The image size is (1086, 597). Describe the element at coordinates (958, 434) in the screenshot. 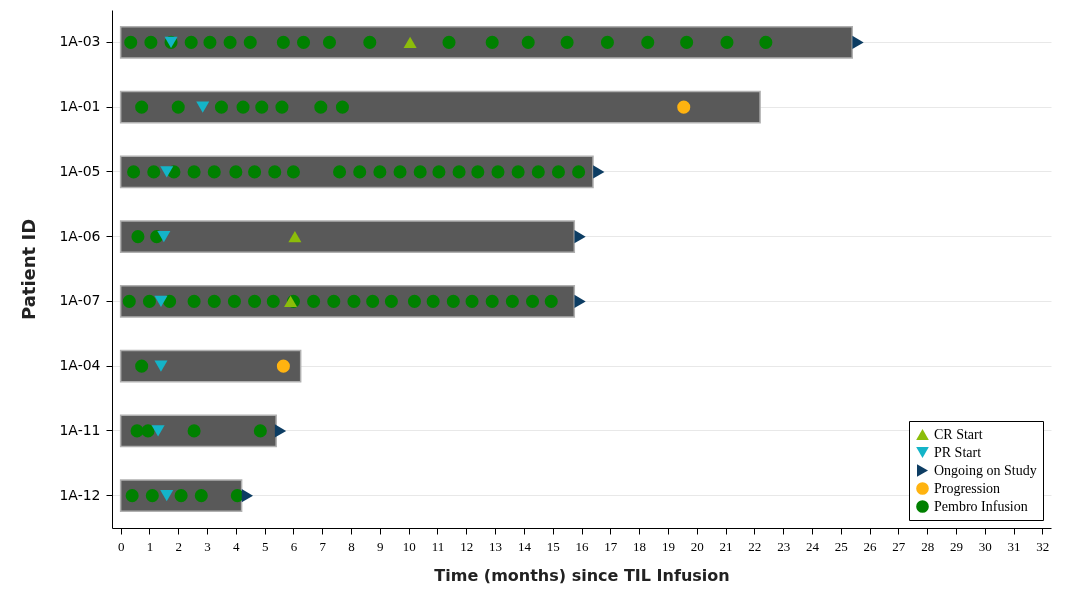

I see `legend-label: CR Start` at that location.